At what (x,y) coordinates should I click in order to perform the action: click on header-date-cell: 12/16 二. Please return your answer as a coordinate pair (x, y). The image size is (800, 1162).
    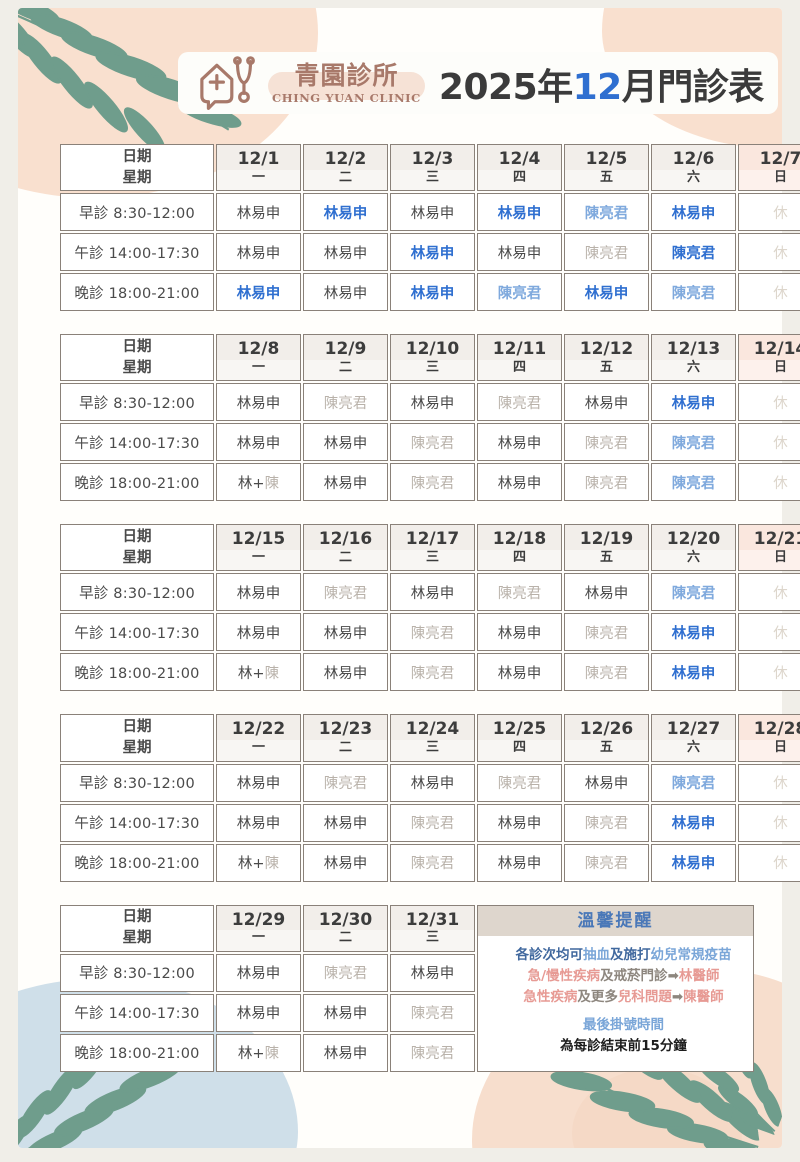
    Looking at the image, I should click on (345, 548).